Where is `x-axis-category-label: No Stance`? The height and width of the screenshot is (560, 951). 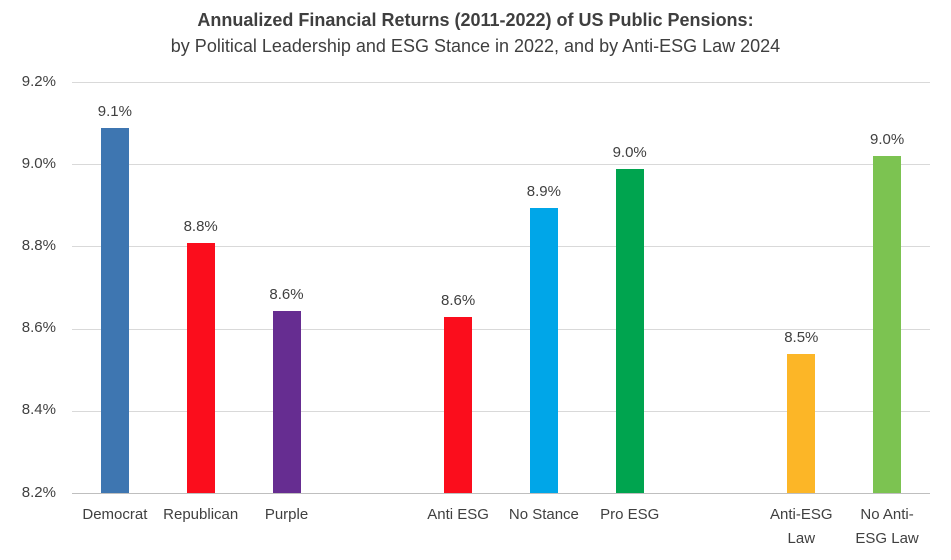 x-axis-category-label: No Stance is located at coordinates (543, 514).